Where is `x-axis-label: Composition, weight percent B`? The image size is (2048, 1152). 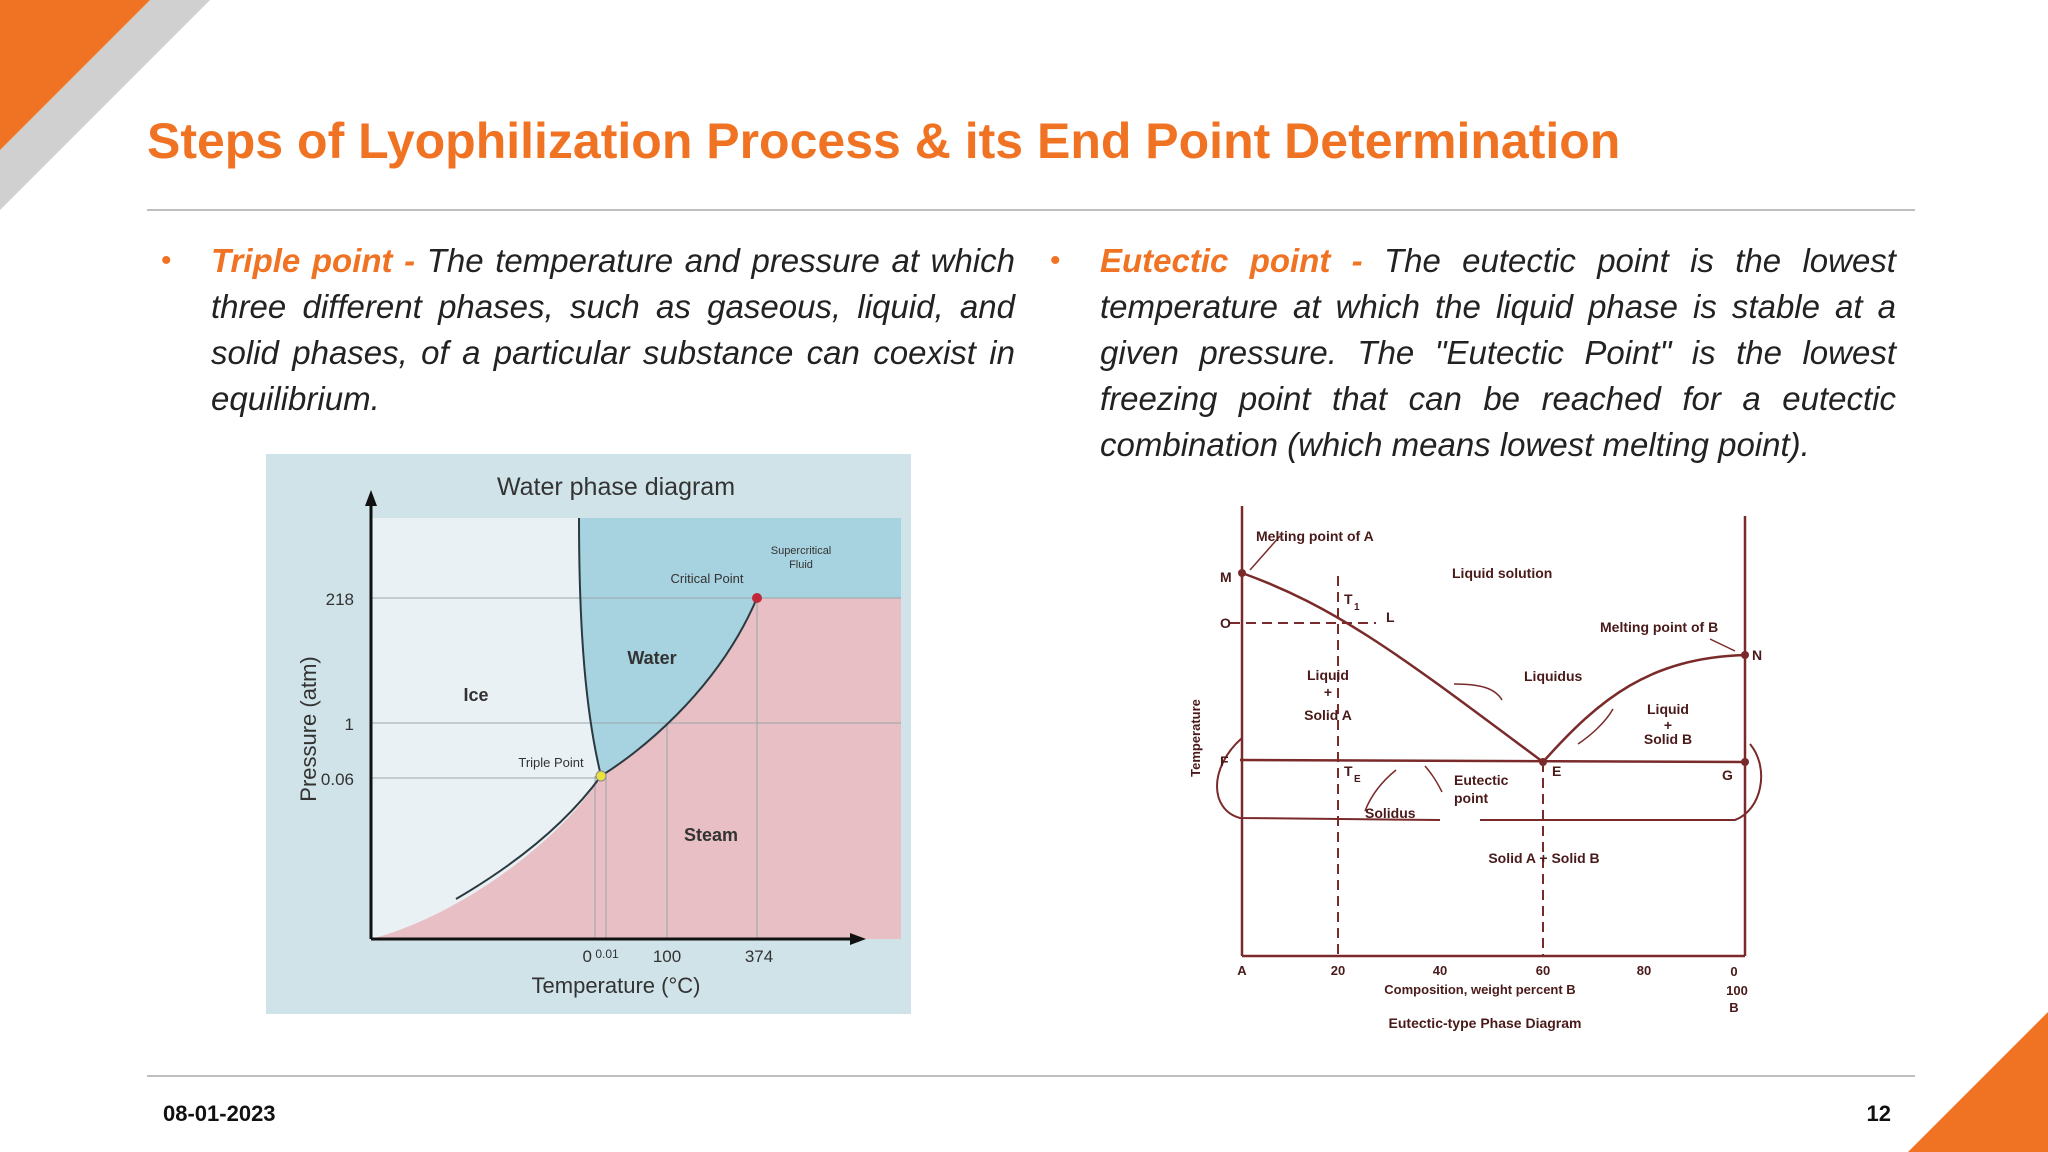
x-axis-label: Composition, weight percent B is located at coordinates (1479, 989).